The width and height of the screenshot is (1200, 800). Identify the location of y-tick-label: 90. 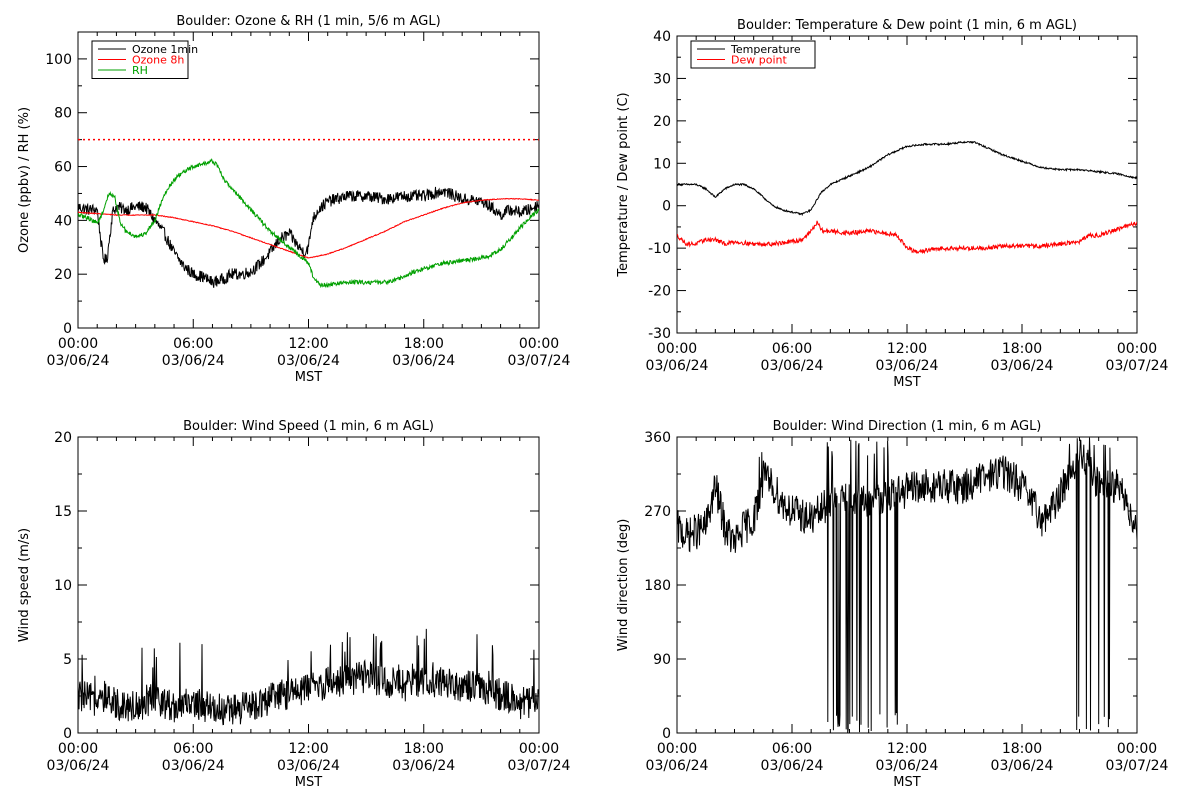
(662, 660).